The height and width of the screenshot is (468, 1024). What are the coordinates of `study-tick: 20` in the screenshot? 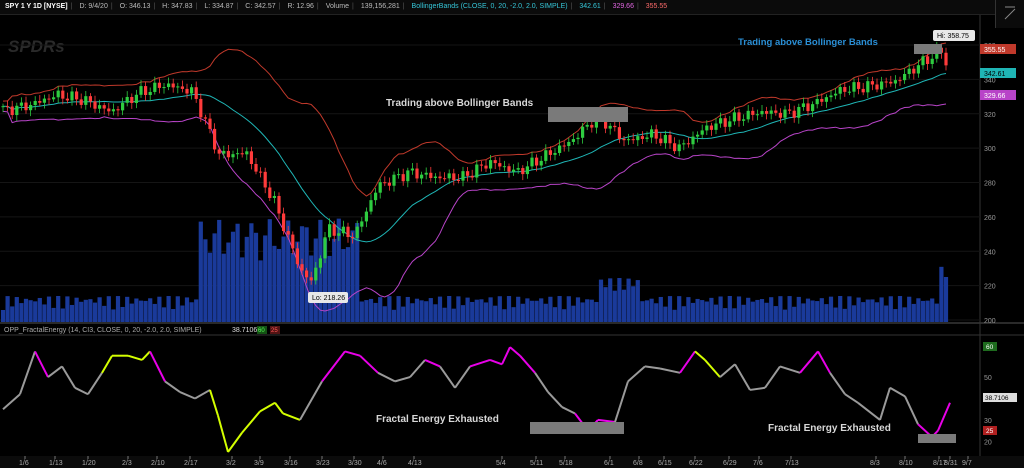 It's located at (988, 442).